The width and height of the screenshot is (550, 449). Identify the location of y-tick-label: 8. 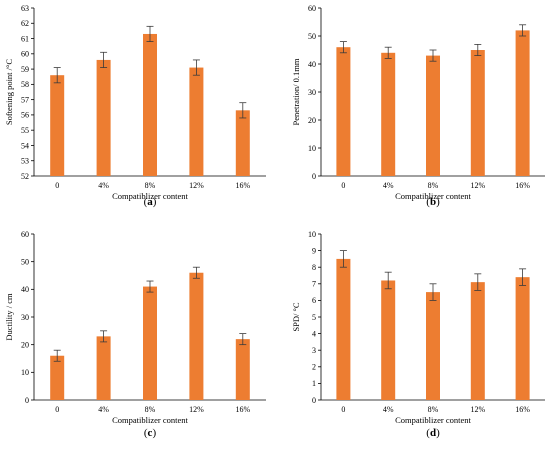
(314, 267).